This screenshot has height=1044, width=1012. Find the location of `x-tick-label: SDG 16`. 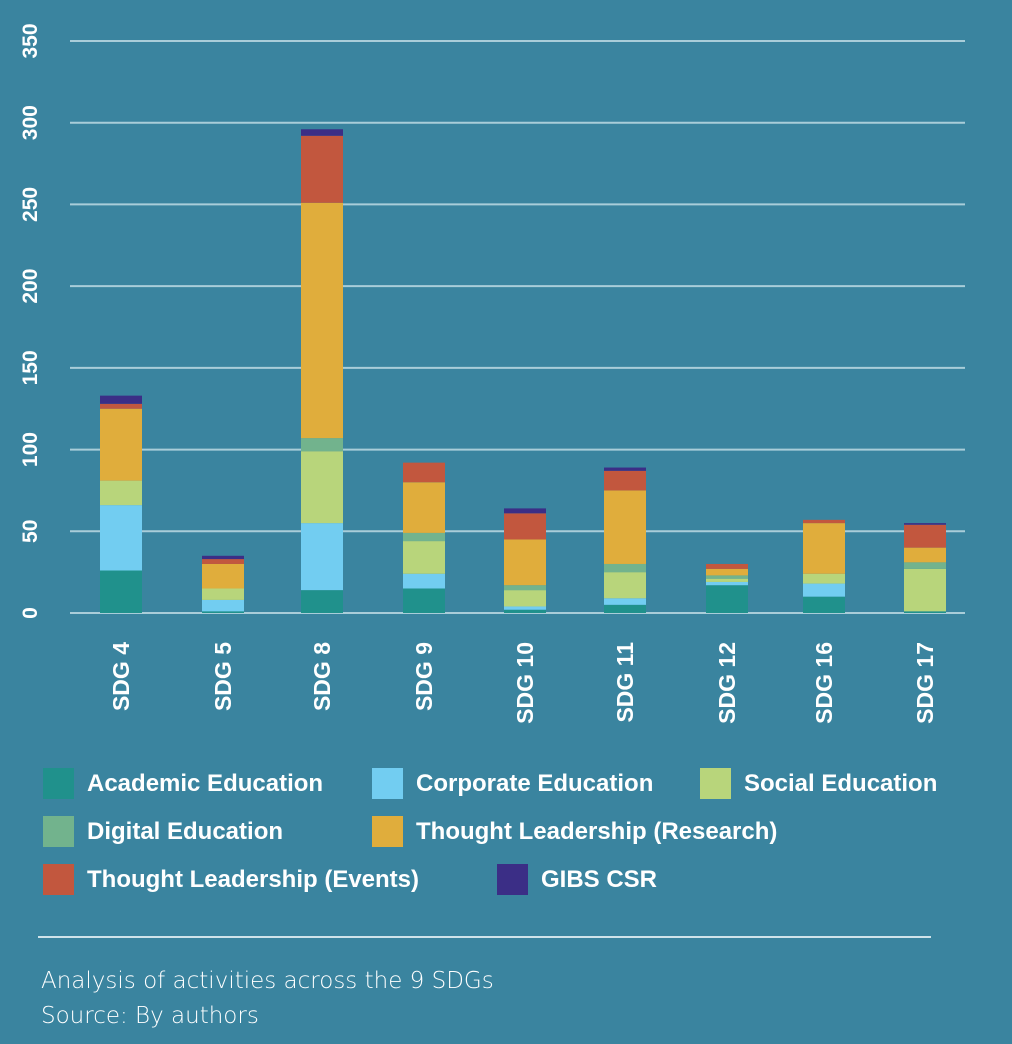

x-tick-label: SDG 16 is located at coordinates (824, 683).